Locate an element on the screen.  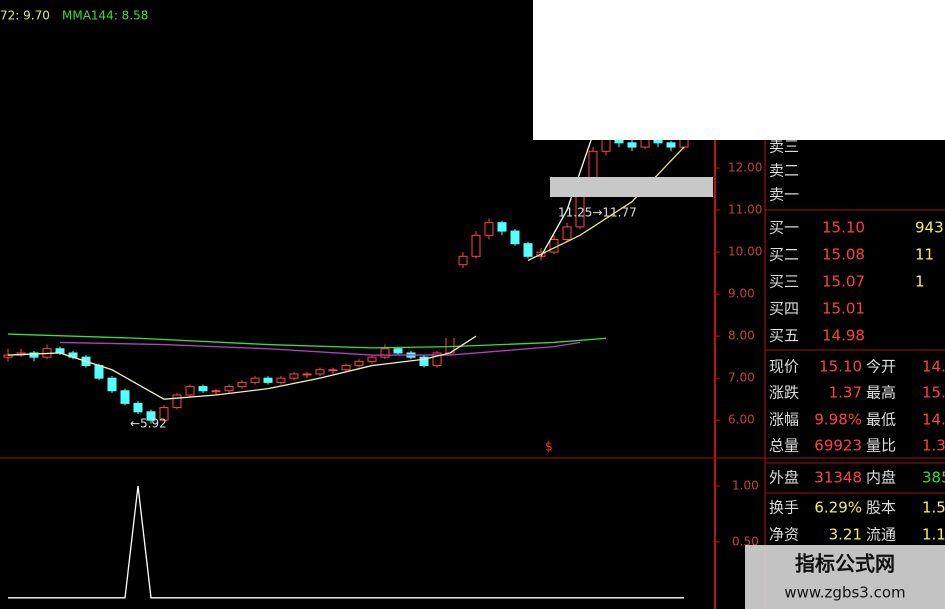
buy-price: 15.01 is located at coordinates (843, 309).